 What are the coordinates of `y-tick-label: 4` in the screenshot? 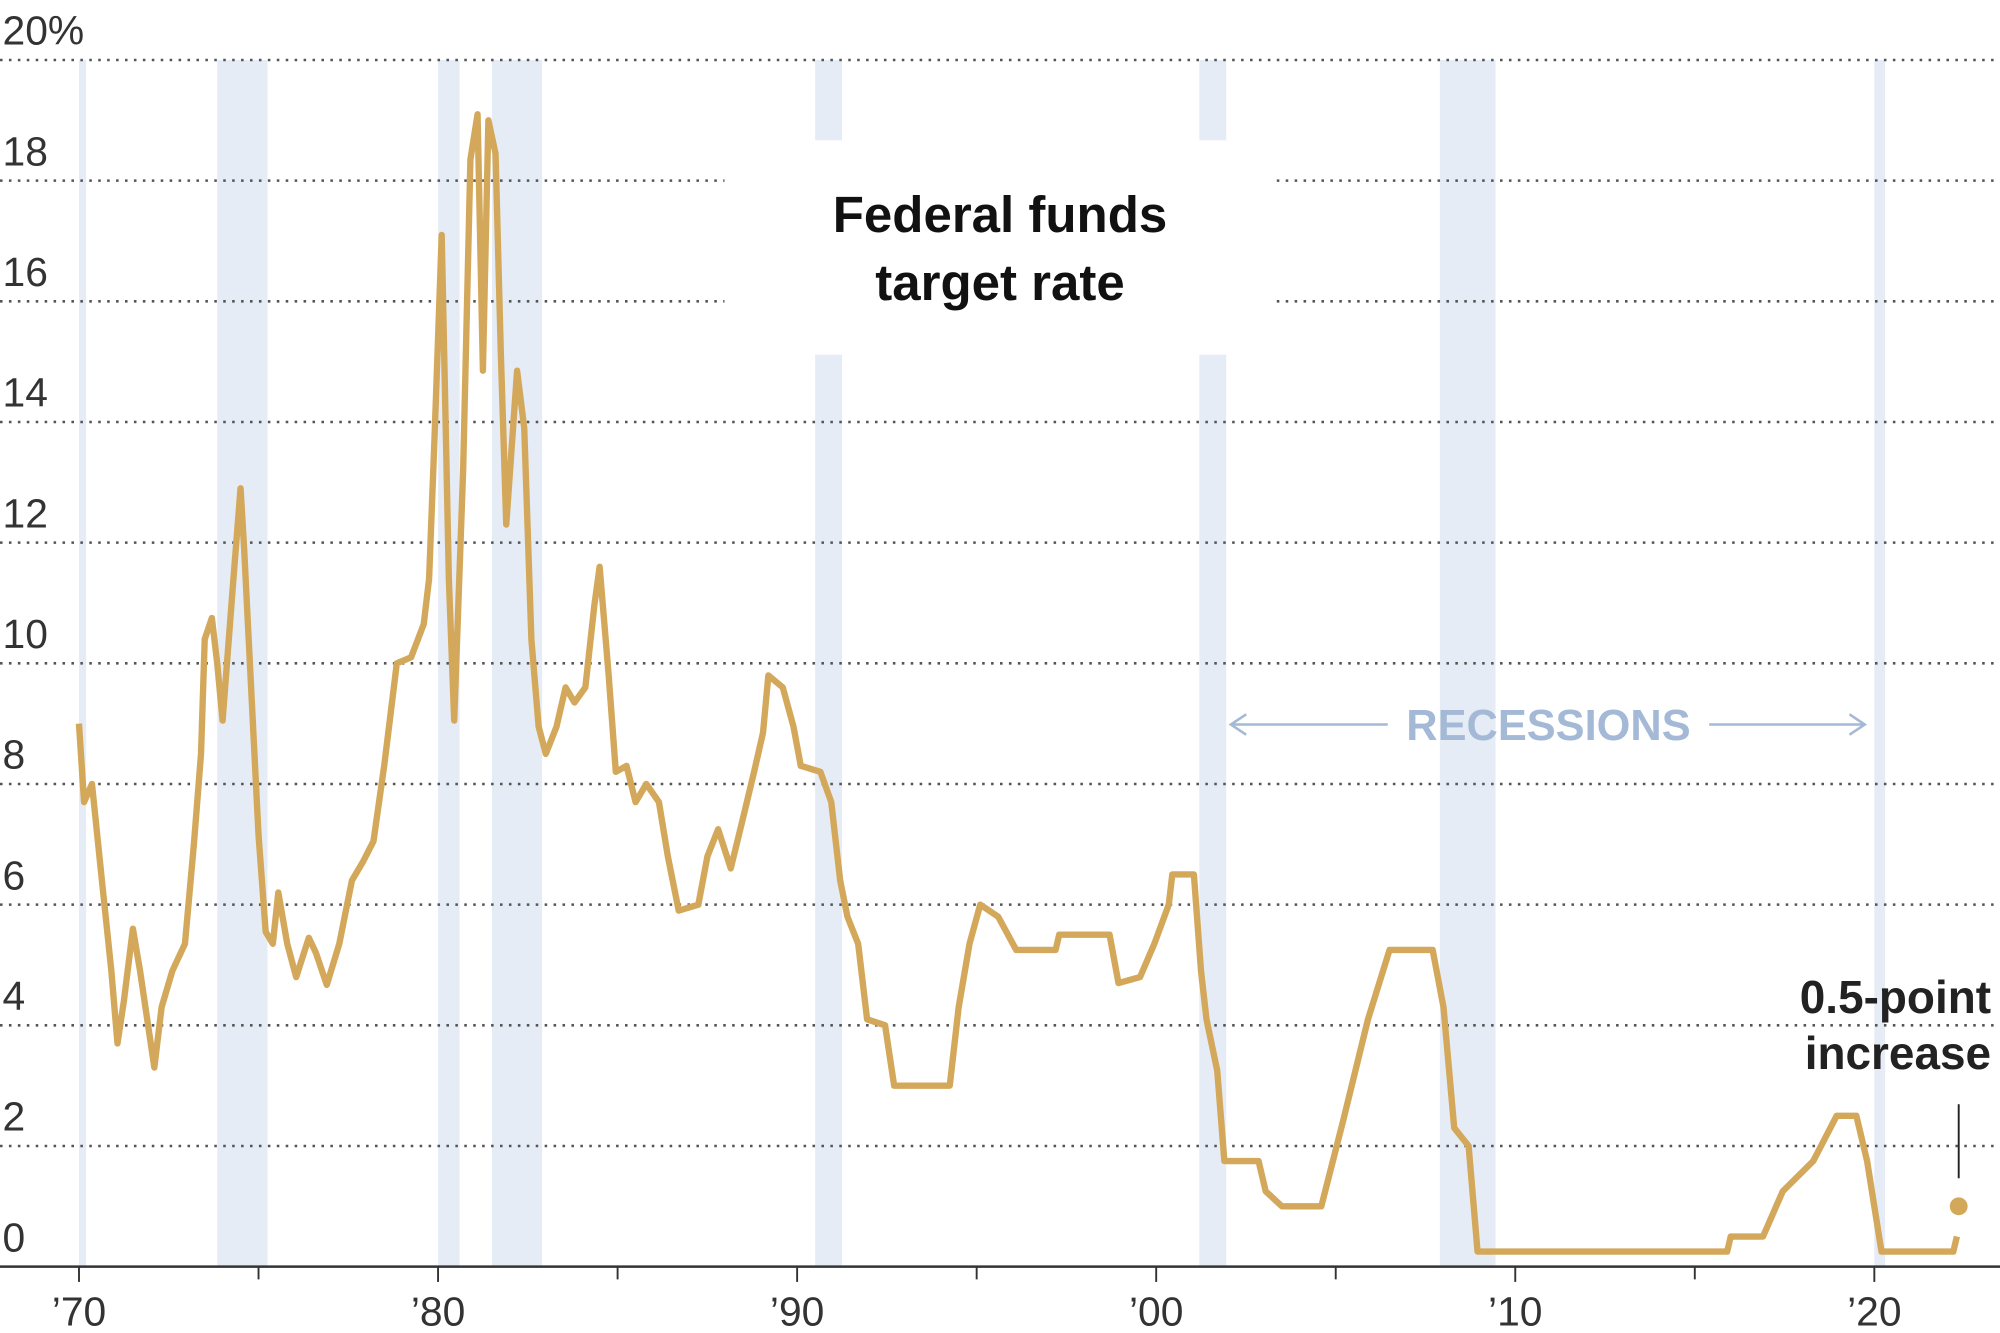 It's located at (14, 996).